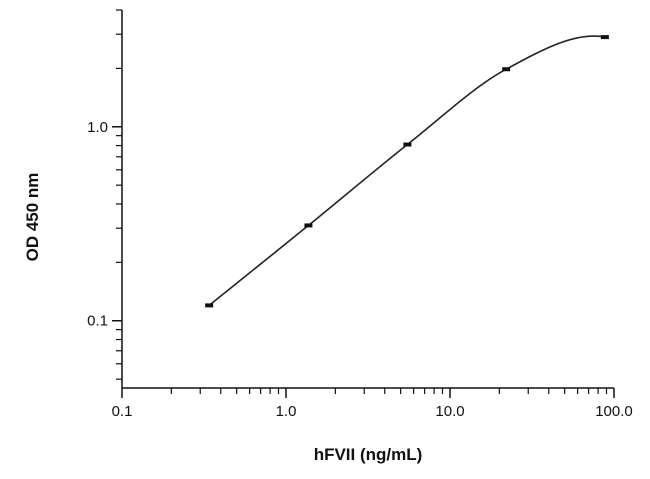 The height and width of the screenshot is (479, 650). What do you see at coordinates (97, 321) in the screenshot?
I see `y-tick-label: 0.1` at bounding box center [97, 321].